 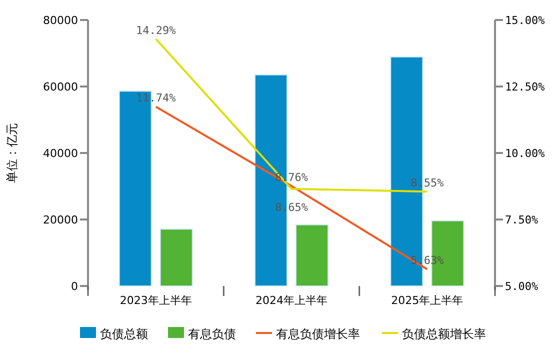 What do you see at coordinates (444, 334) in the screenshot?
I see `legend-label: 负债总额增长率` at bounding box center [444, 334].